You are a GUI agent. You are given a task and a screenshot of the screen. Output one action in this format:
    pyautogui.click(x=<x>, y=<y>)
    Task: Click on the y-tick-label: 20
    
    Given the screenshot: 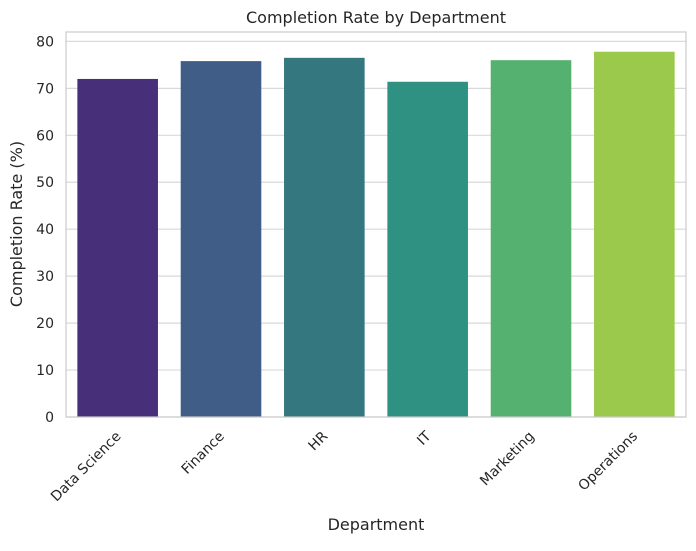 What is the action you would take?
    pyautogui.click(x=45, y=324)
    